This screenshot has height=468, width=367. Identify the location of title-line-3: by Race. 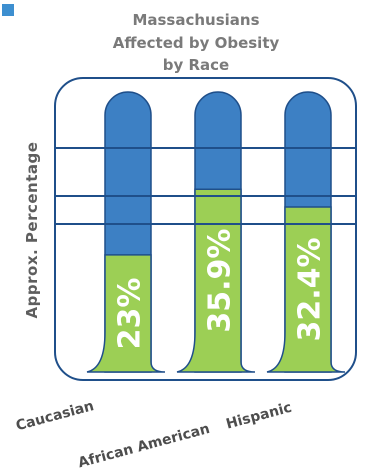
(196, 65).